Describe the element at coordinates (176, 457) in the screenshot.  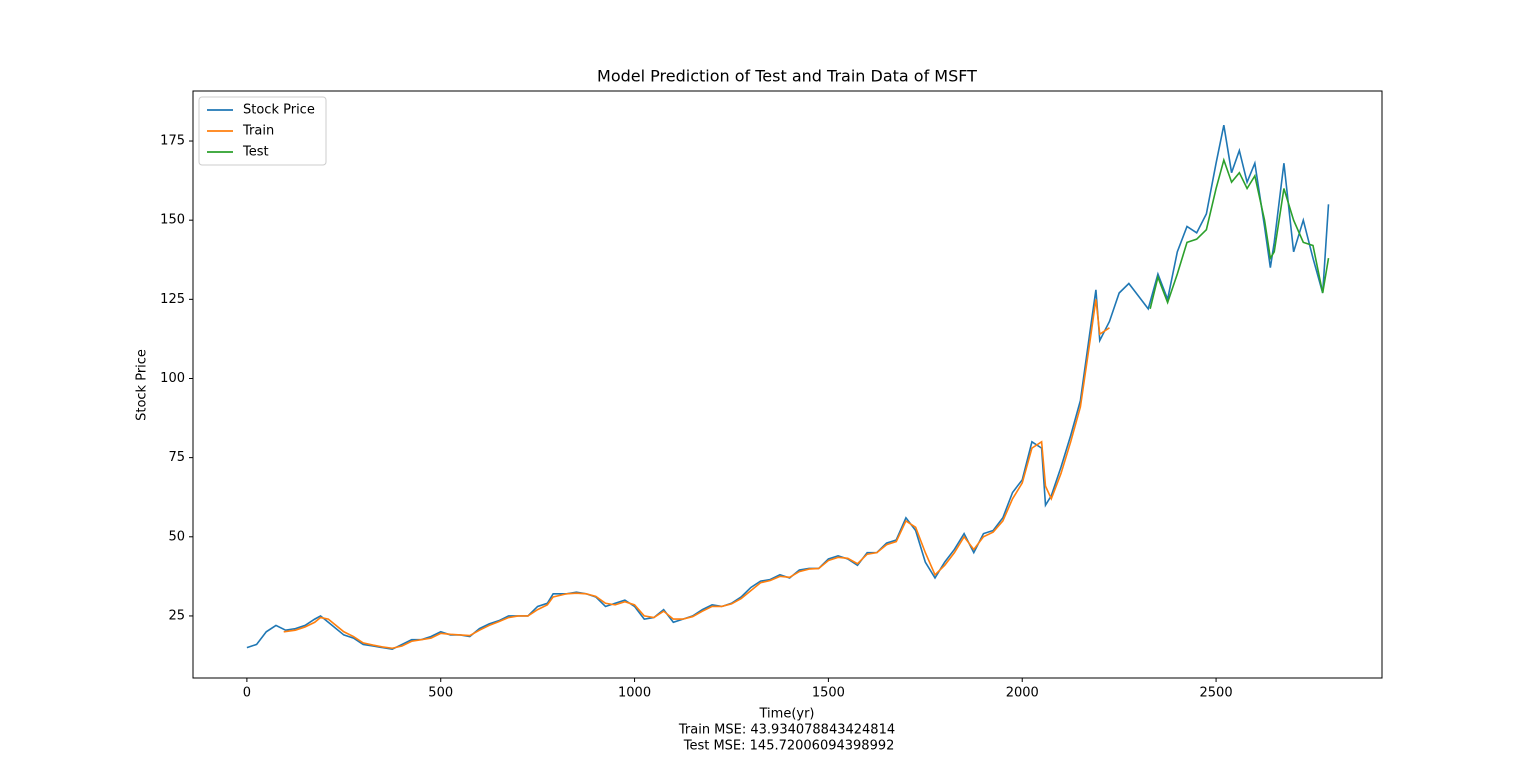
I see `y-tick-label: 75` at that location.